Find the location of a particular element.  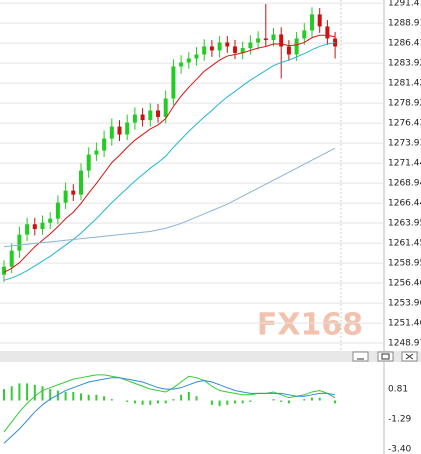

y-tick-label: 1251.46 is located at coordinates (404, 324).